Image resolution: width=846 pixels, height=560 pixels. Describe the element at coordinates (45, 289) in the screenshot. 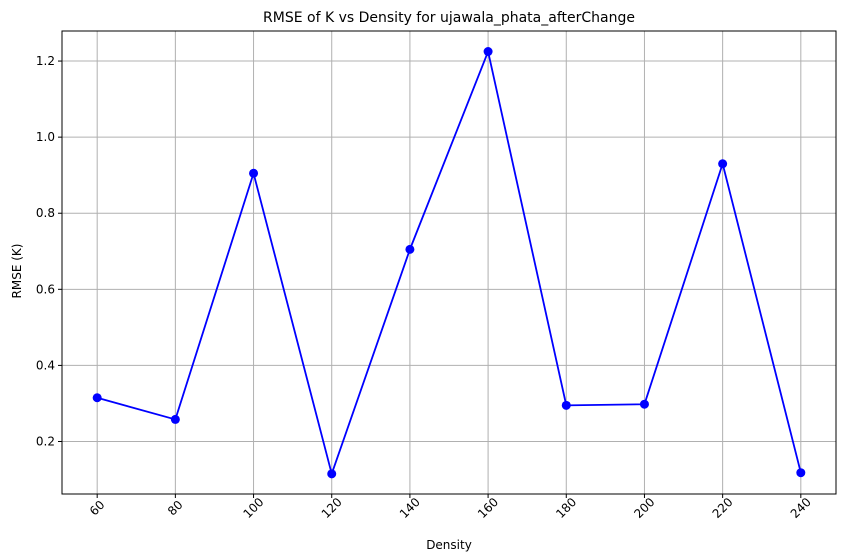

I see `y-tick-label: 0.6` at that location.